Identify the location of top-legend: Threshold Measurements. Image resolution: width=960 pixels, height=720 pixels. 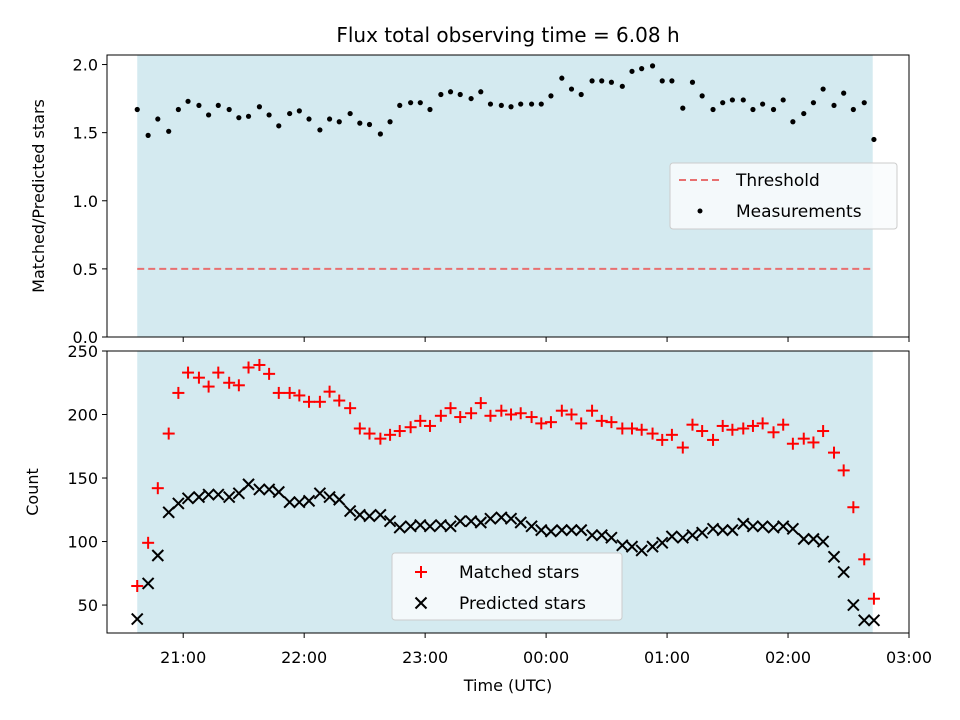
(783, 196).